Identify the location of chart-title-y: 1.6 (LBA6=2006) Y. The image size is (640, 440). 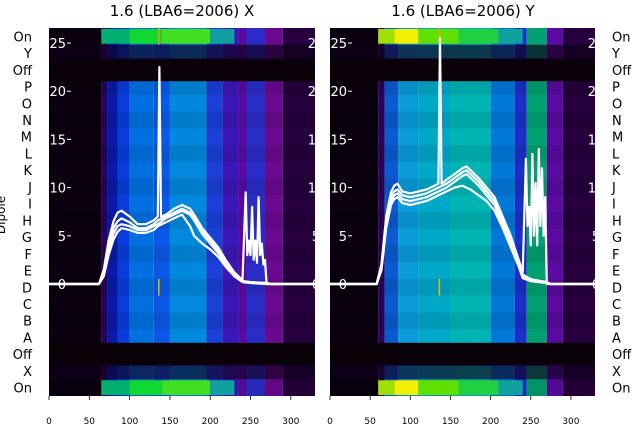
(463, 11).